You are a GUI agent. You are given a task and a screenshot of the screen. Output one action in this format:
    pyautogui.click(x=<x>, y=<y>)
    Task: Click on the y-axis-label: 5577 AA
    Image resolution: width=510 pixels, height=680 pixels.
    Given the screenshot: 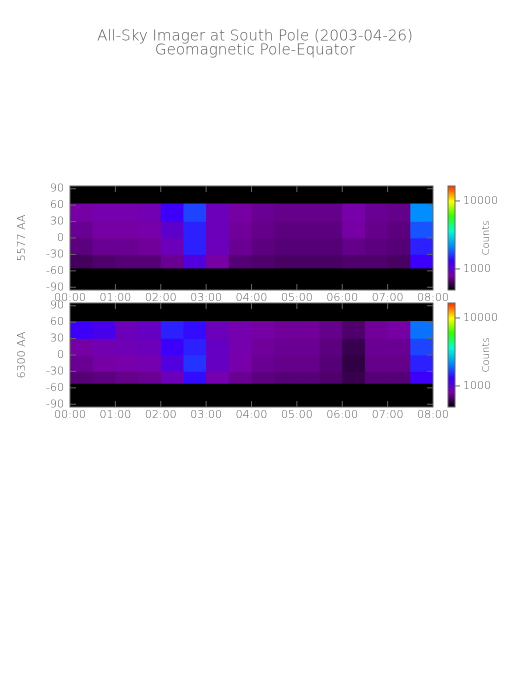 What is the action you would take?
    pyautogui.click(x=21, y=237)
    